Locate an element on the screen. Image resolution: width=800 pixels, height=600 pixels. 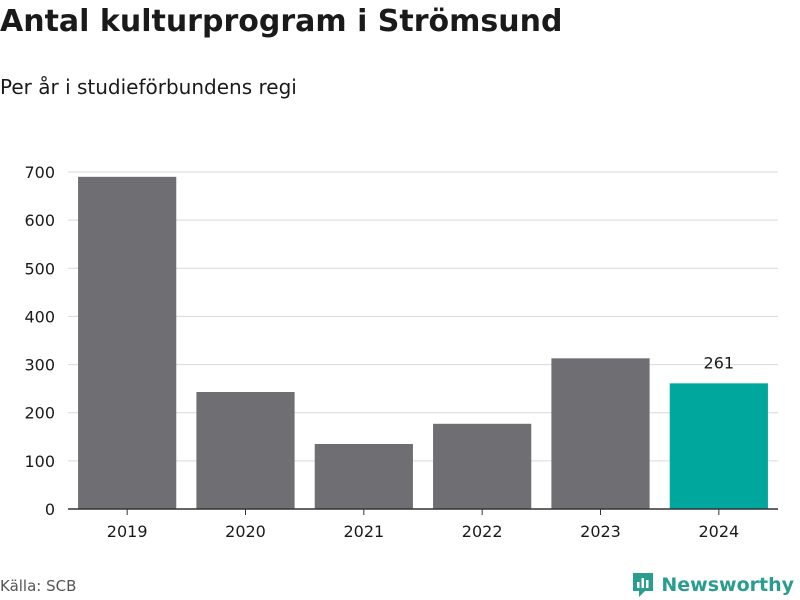
y-tick-label: 200 is located at coordinates (39, 413).